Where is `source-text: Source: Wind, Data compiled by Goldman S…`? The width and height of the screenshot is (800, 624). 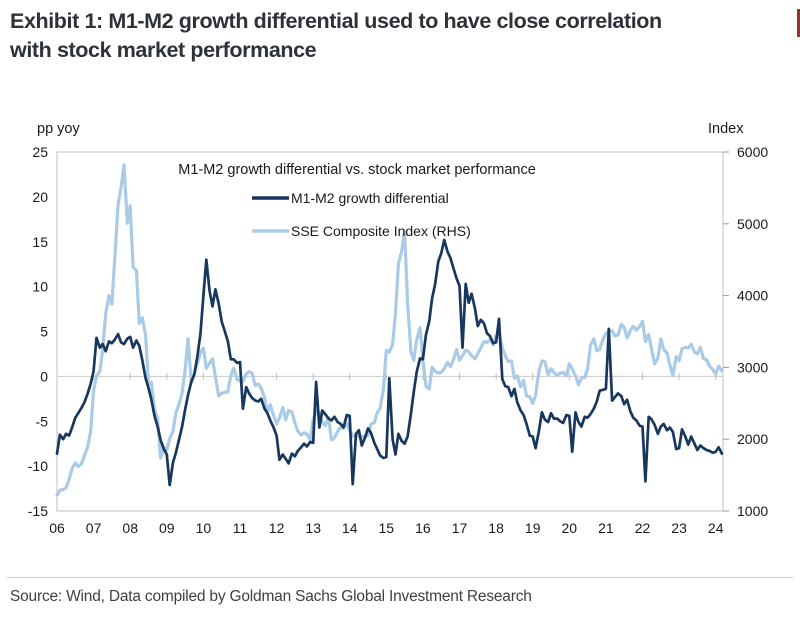 source-text: Source: Wind, Data compiled by Goldman S… is located at coordinates (271, 596).